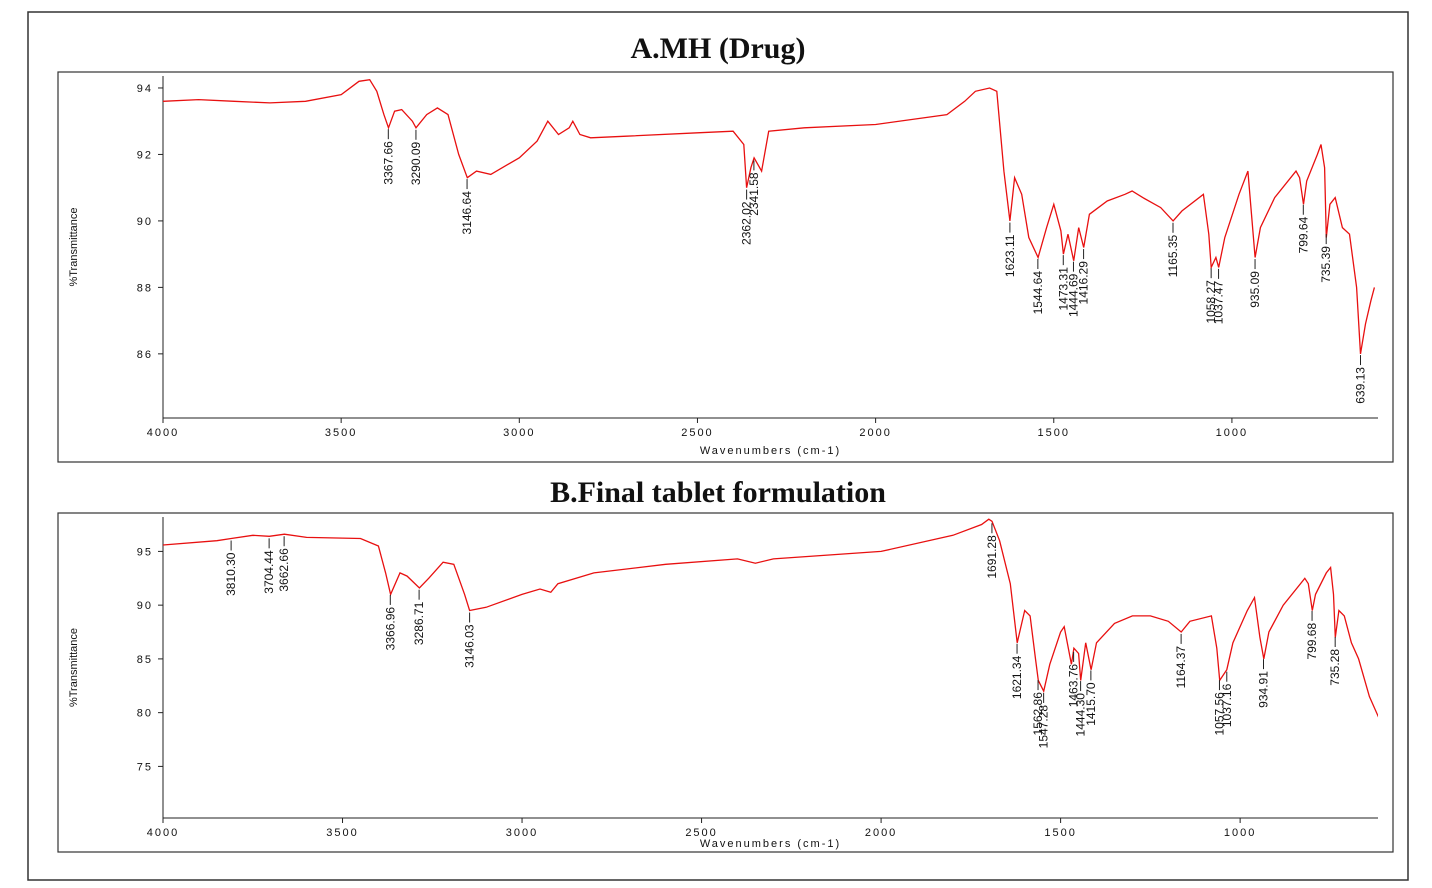  What do you see at coordinates (1010, 255) in the screenshot?
I see `peak-label: 1623.11` at bounding box center [1010, 255].